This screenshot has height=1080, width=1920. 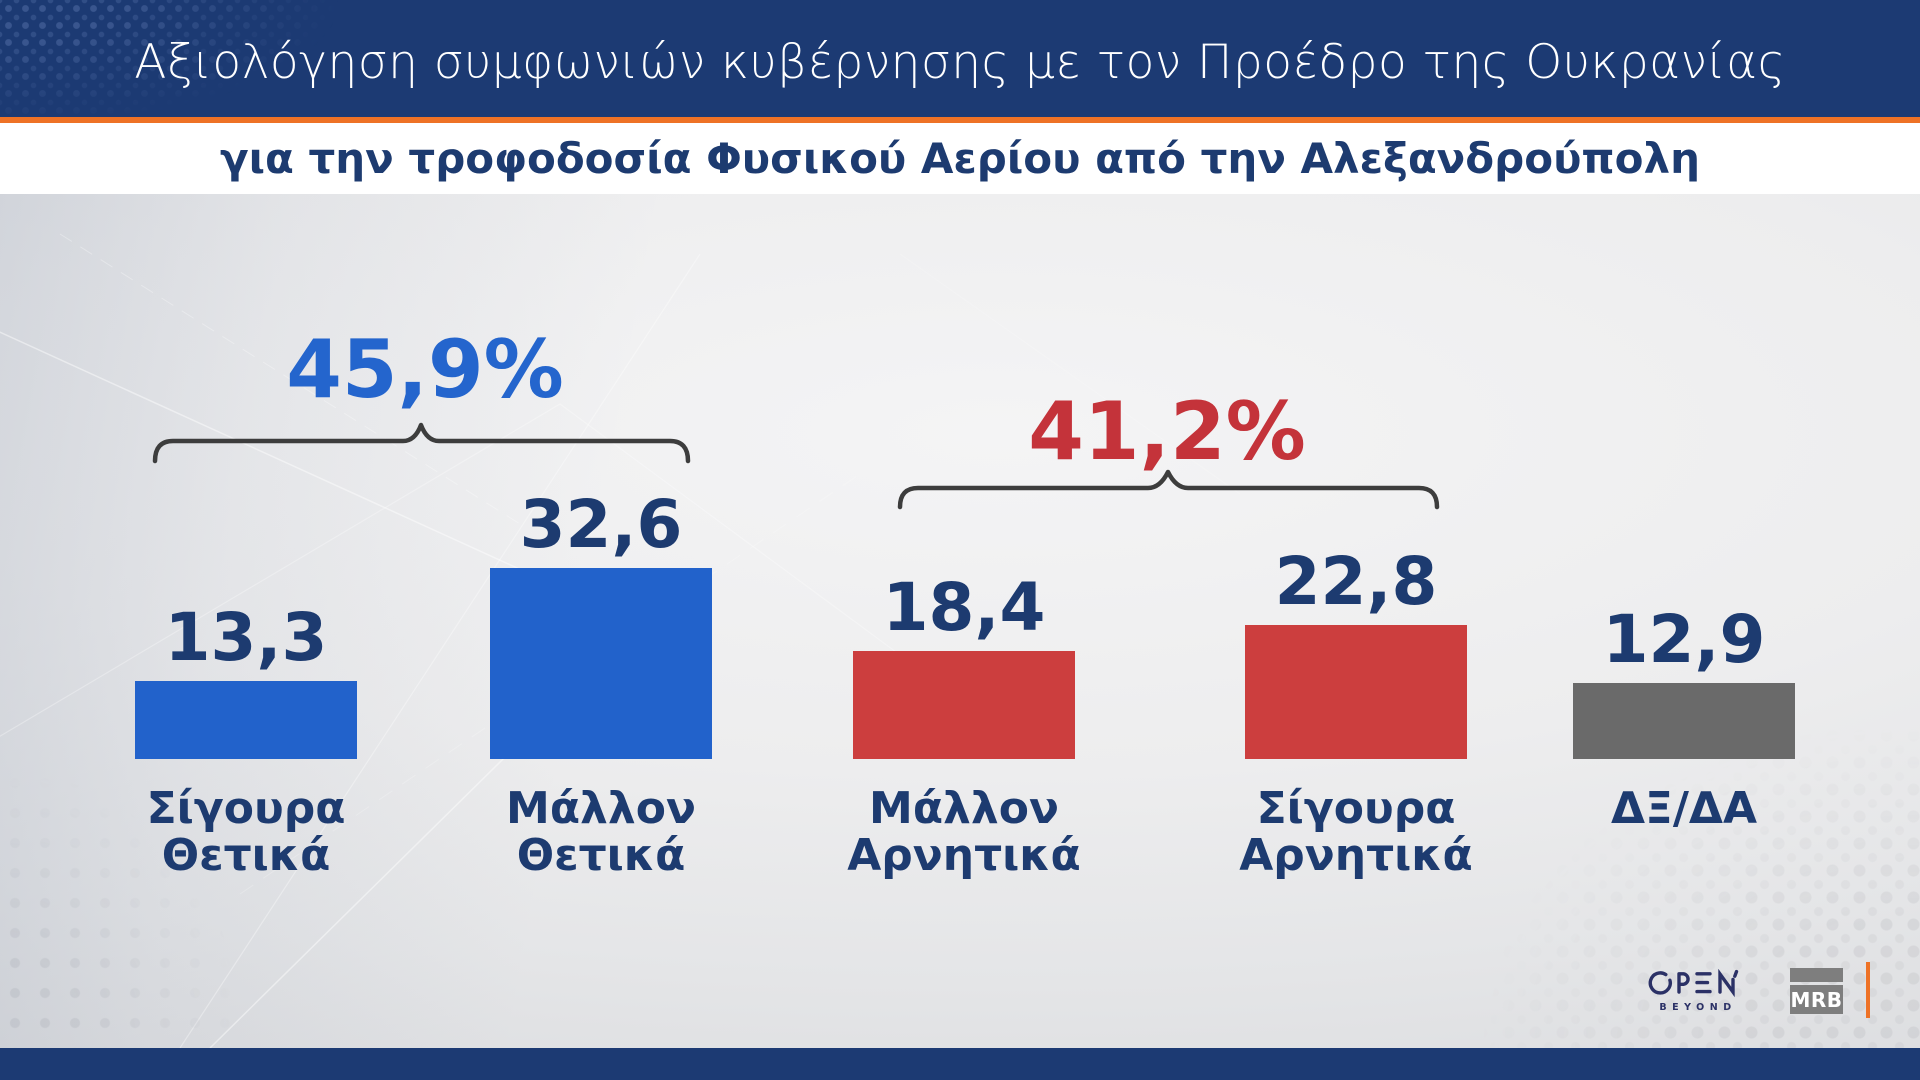 What do you see at coordinates (1167, 431) in the screenshot?
I see `group-total-negative: 41,2%` at bounding box center [1167, 431].